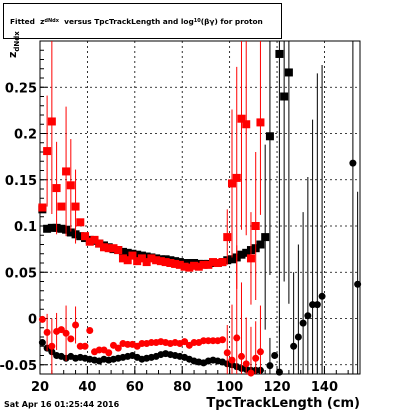  I want to click on x-tick-label: 80, so click(182, 387).